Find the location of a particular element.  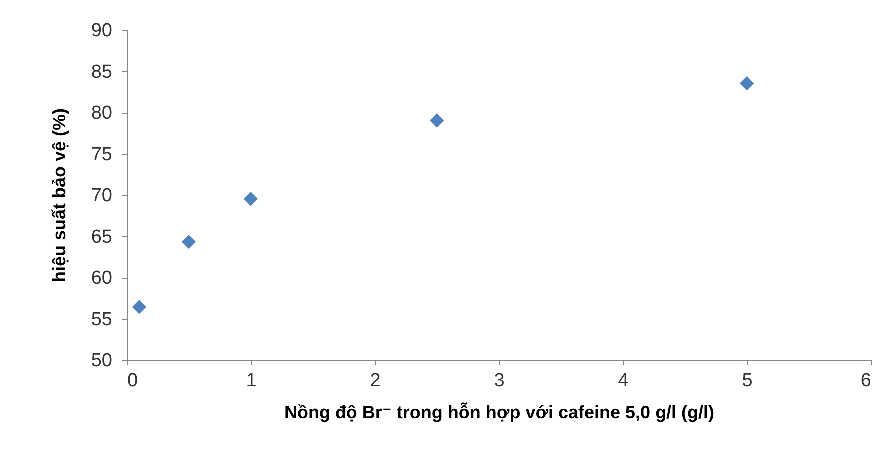

x-tick-label: 1 is located at coordinates (251, 381).